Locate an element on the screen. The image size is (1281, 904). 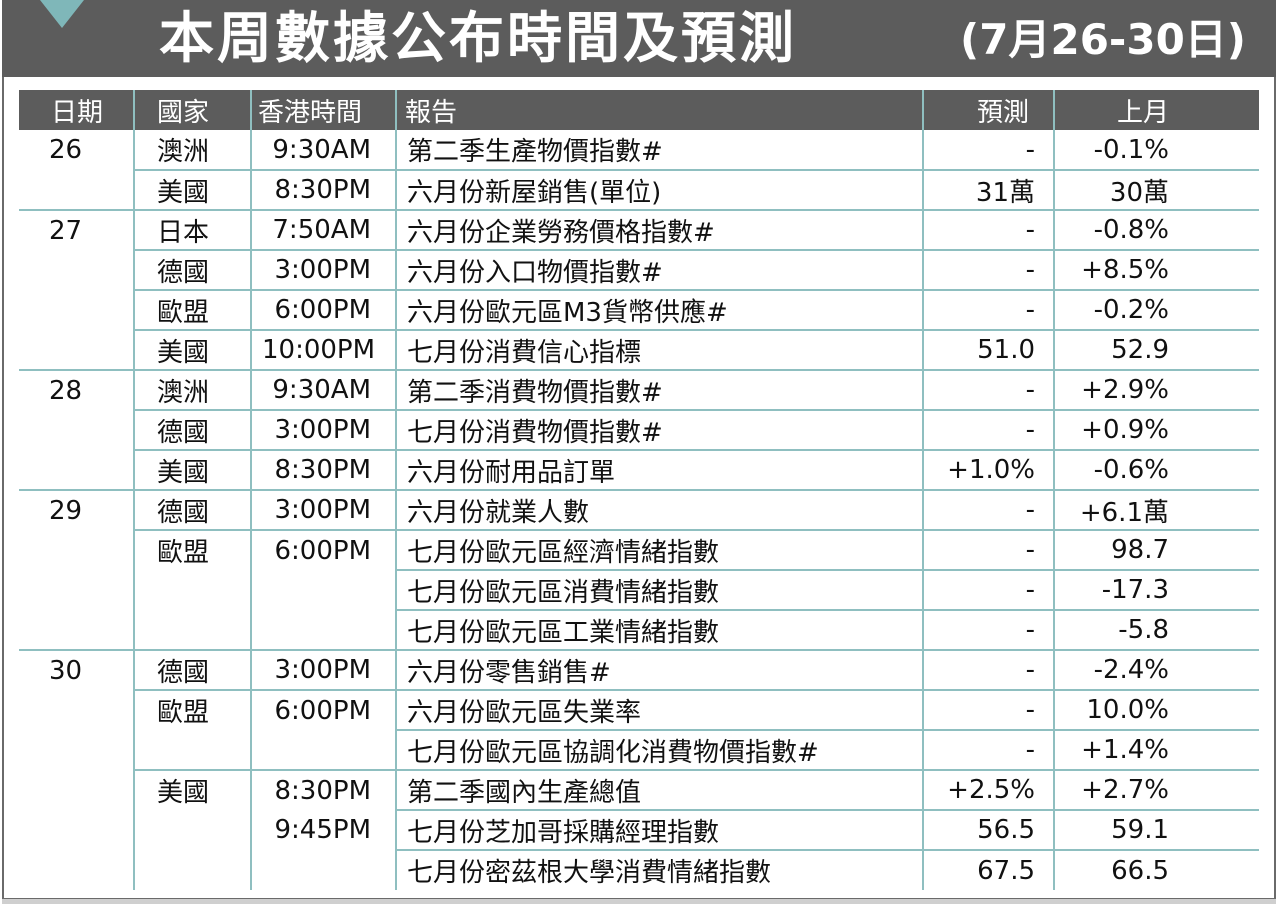
cell-last-month: 66.5 is located at coordinates (1156, 869).